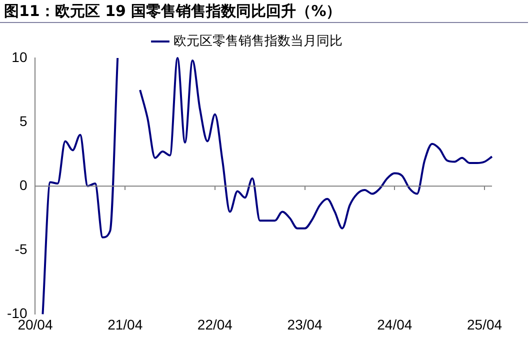 The height and width of the screenshot is (345, 532). Describe the element at coordinates (264, 11) in the screenshot. I see `chart-title: 图11：欧元区 19 国零售销售指数同比回升（%）` at that location.